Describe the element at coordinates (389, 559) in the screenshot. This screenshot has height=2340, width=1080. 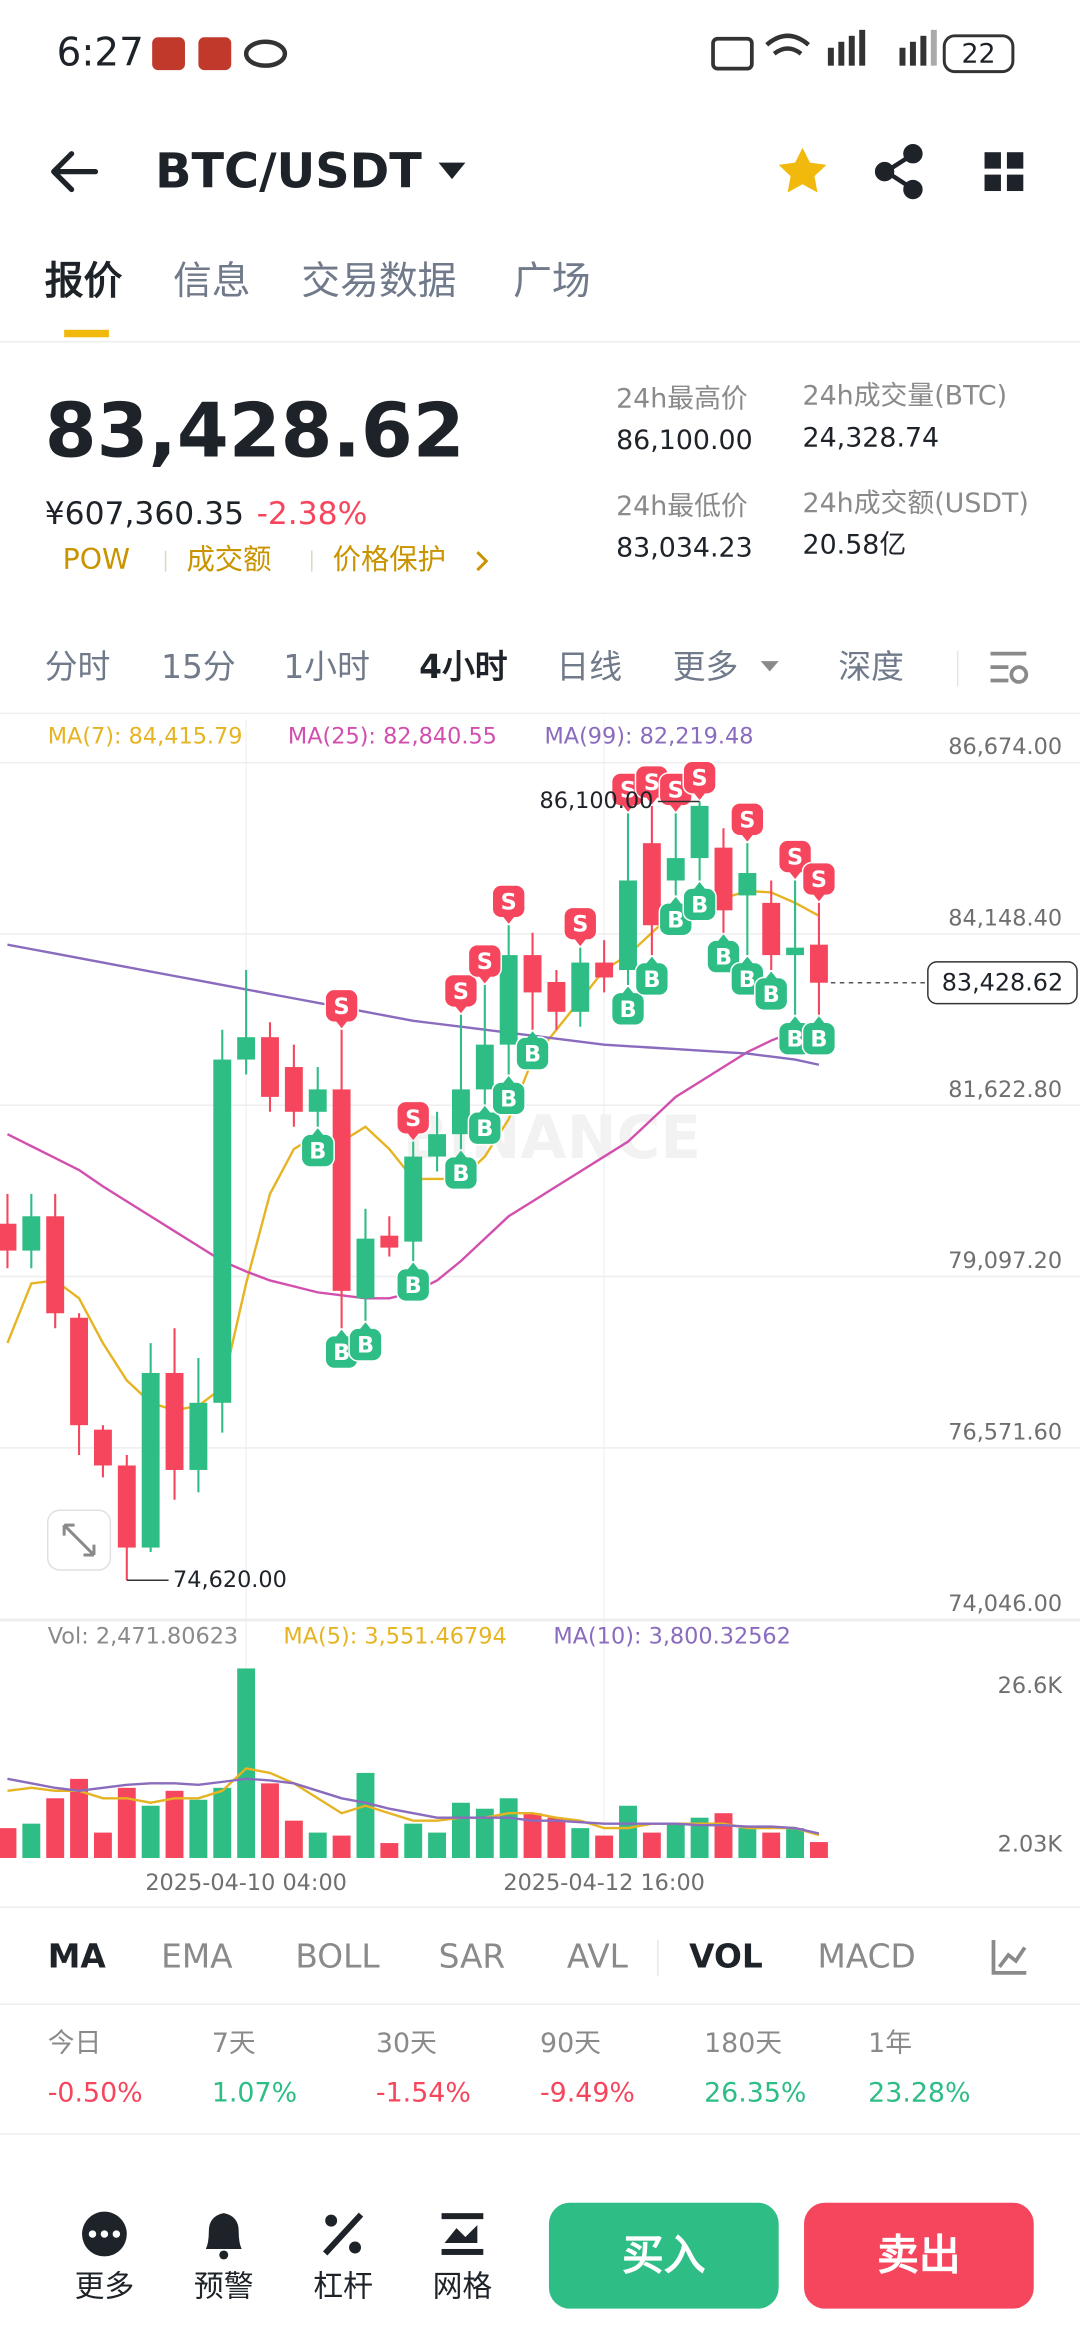
I see `tag: 价格保护` at that location.